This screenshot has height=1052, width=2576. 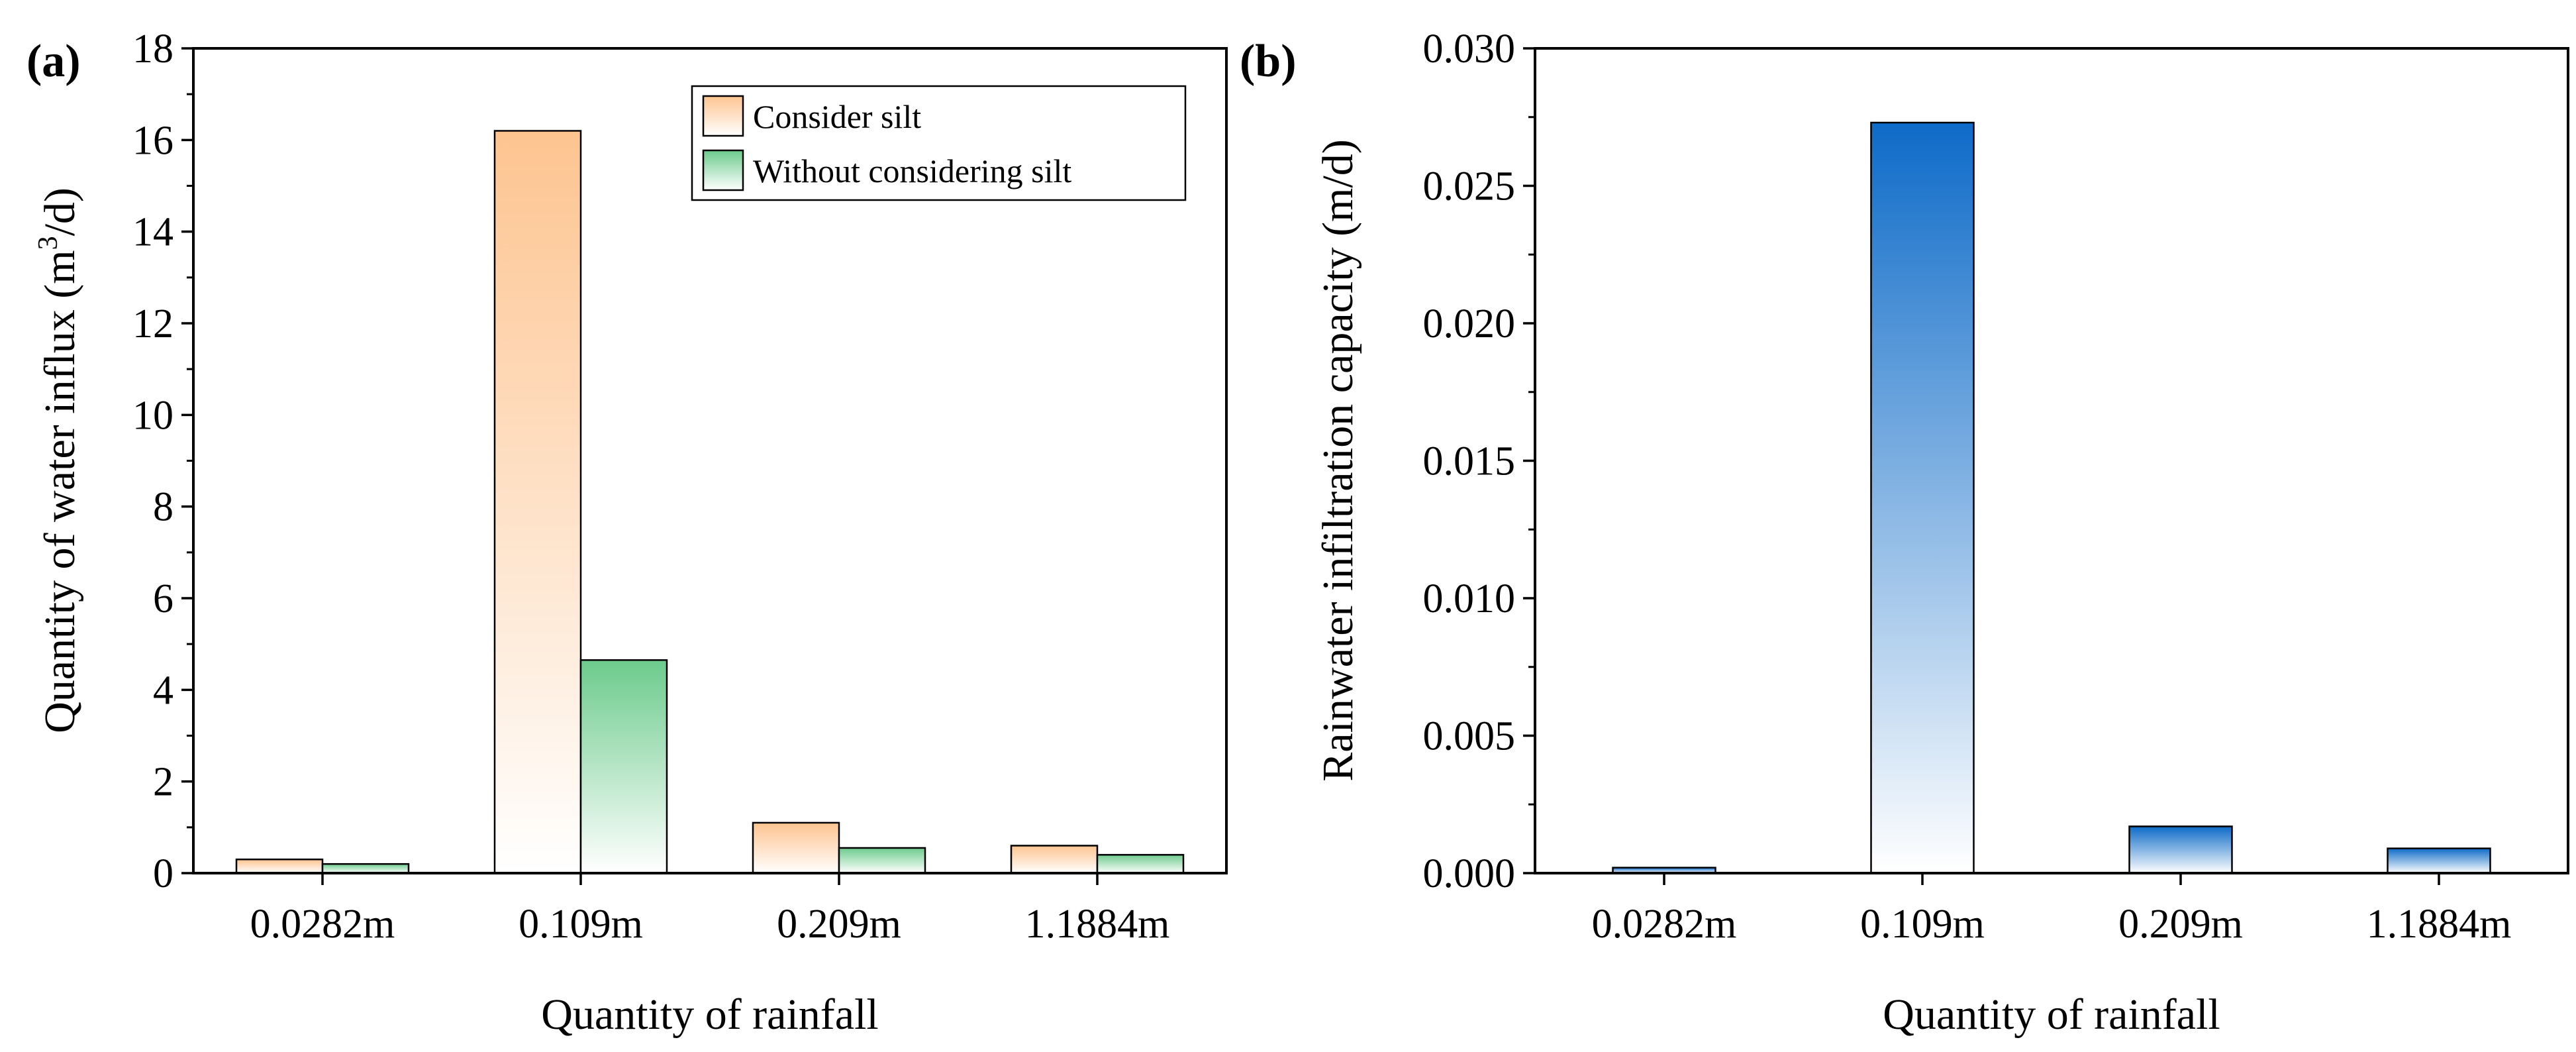 What do you see at coordinates (152, 140) in the screenshot?
I see `y-tick-label: 16` at bounding box center [152, 140].